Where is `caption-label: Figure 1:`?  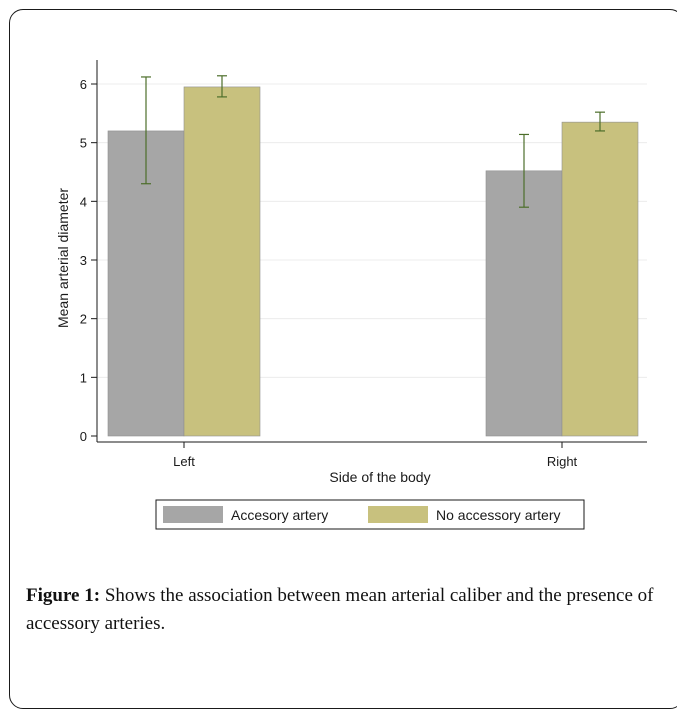 caption-label: Figure 1: is located at coordinates (63, 595).